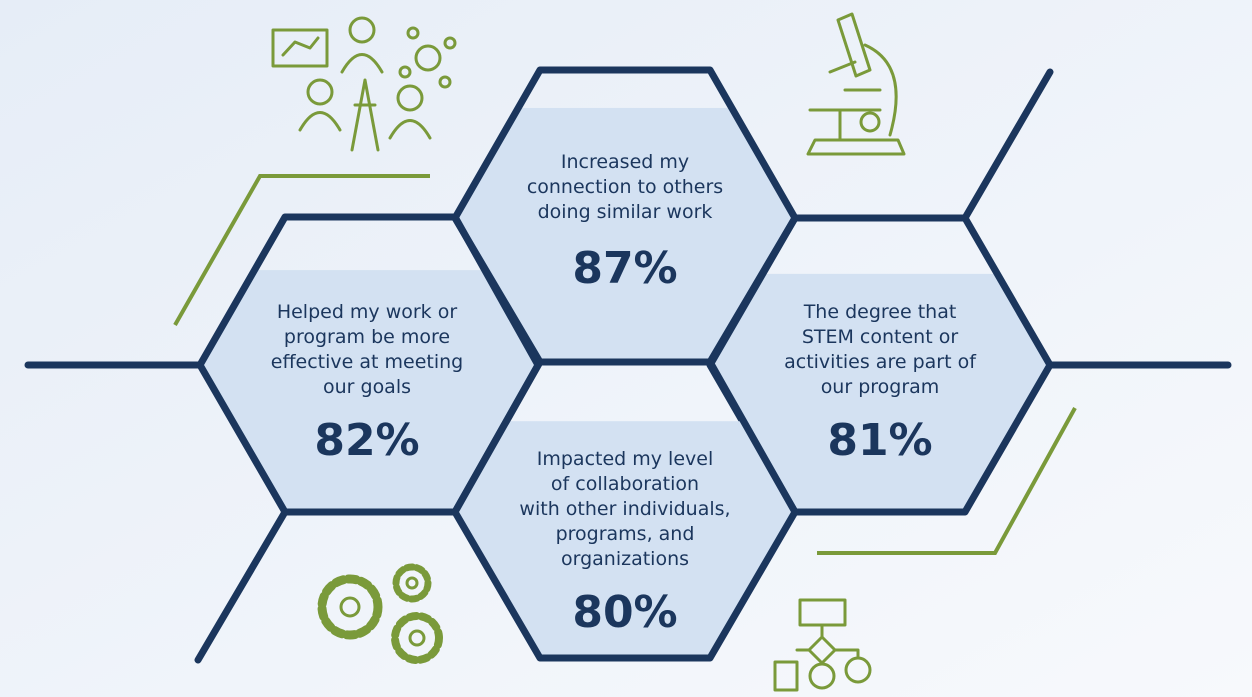 The height and width of the screenshot is (697, 1252). What do you see at coordinates (880, 337) in the screenshot?
I see `hexagon-label: STEM content or` at bounding box center [880, 337].